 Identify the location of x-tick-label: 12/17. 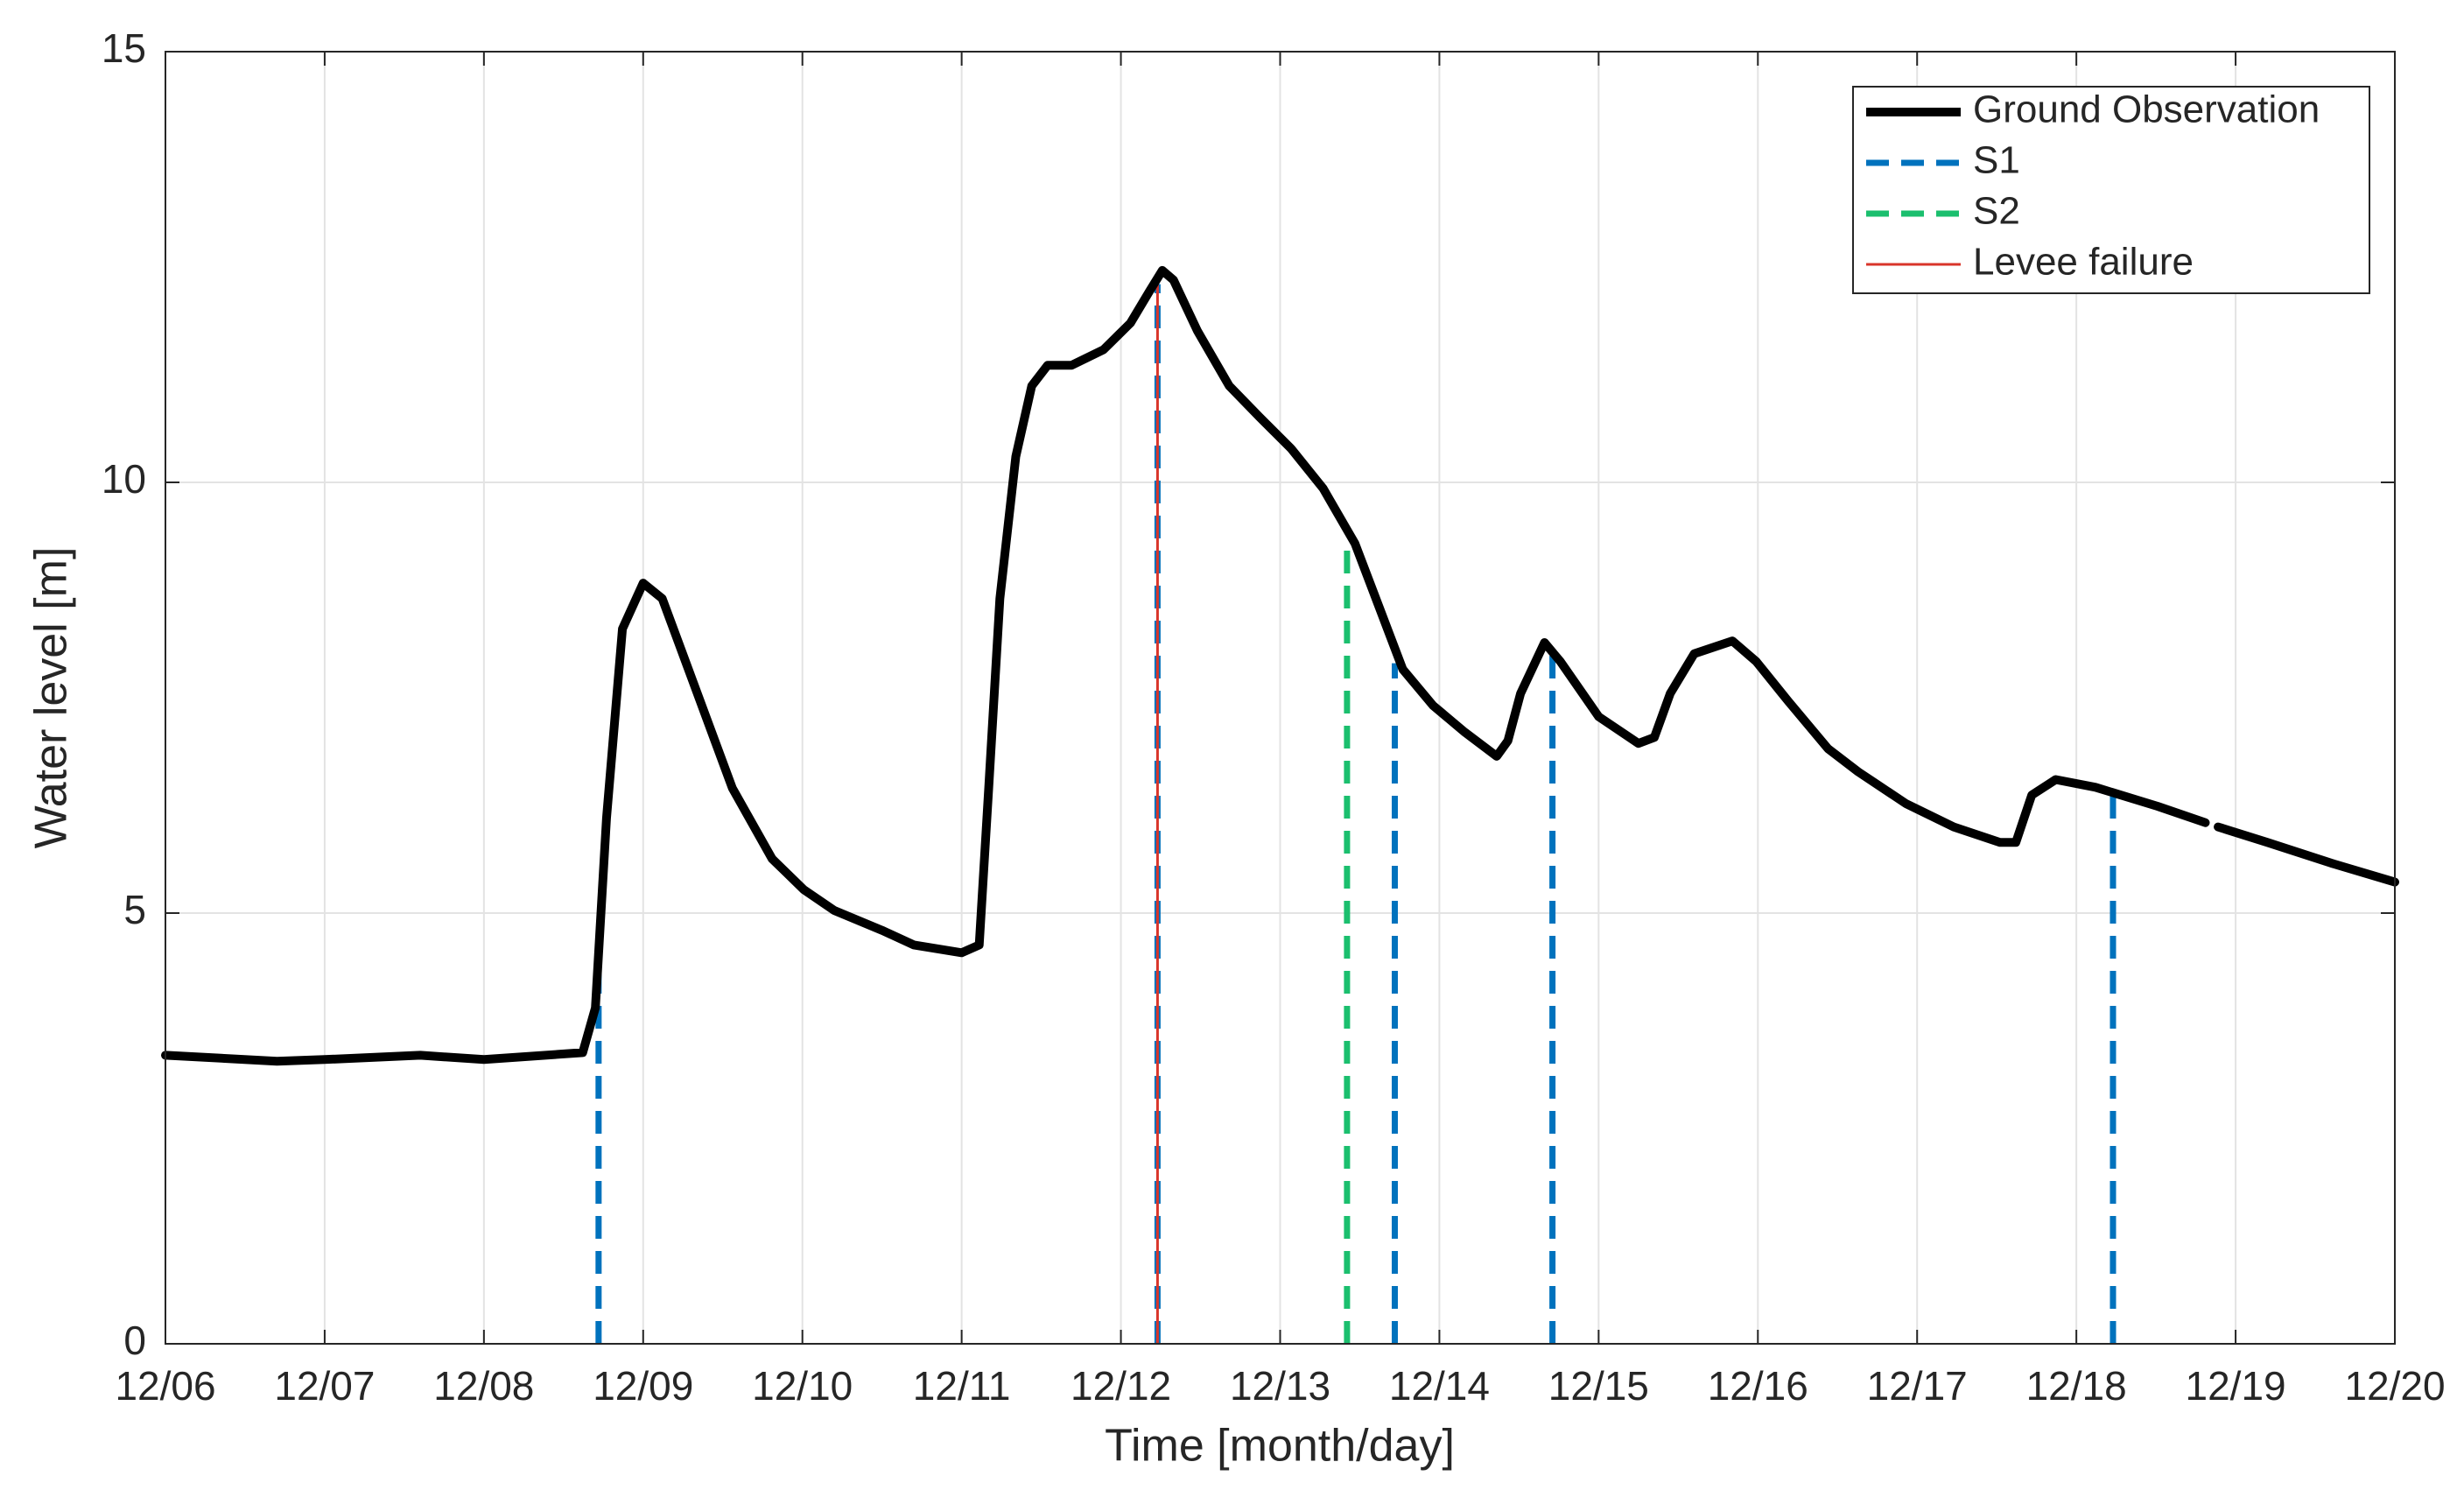
(1917, 1386).